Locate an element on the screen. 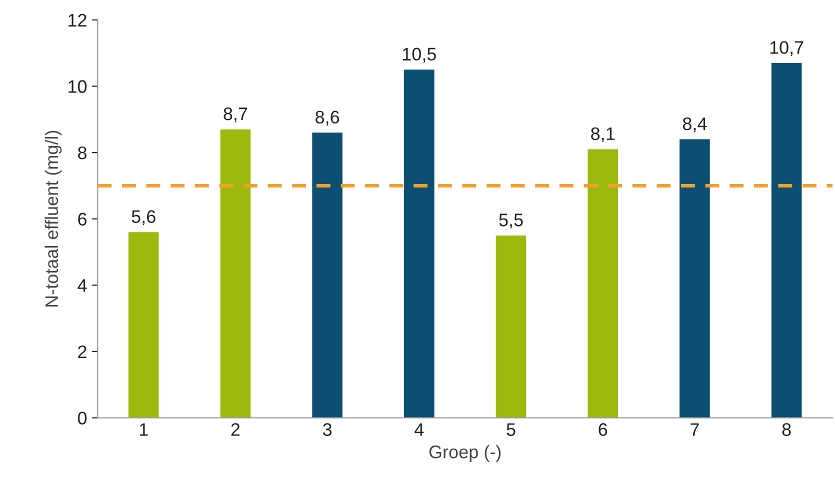 Image resolution: width=835 pixels, height=498 pixels. data-label: 10,7 is located at coordinates (787, 48).